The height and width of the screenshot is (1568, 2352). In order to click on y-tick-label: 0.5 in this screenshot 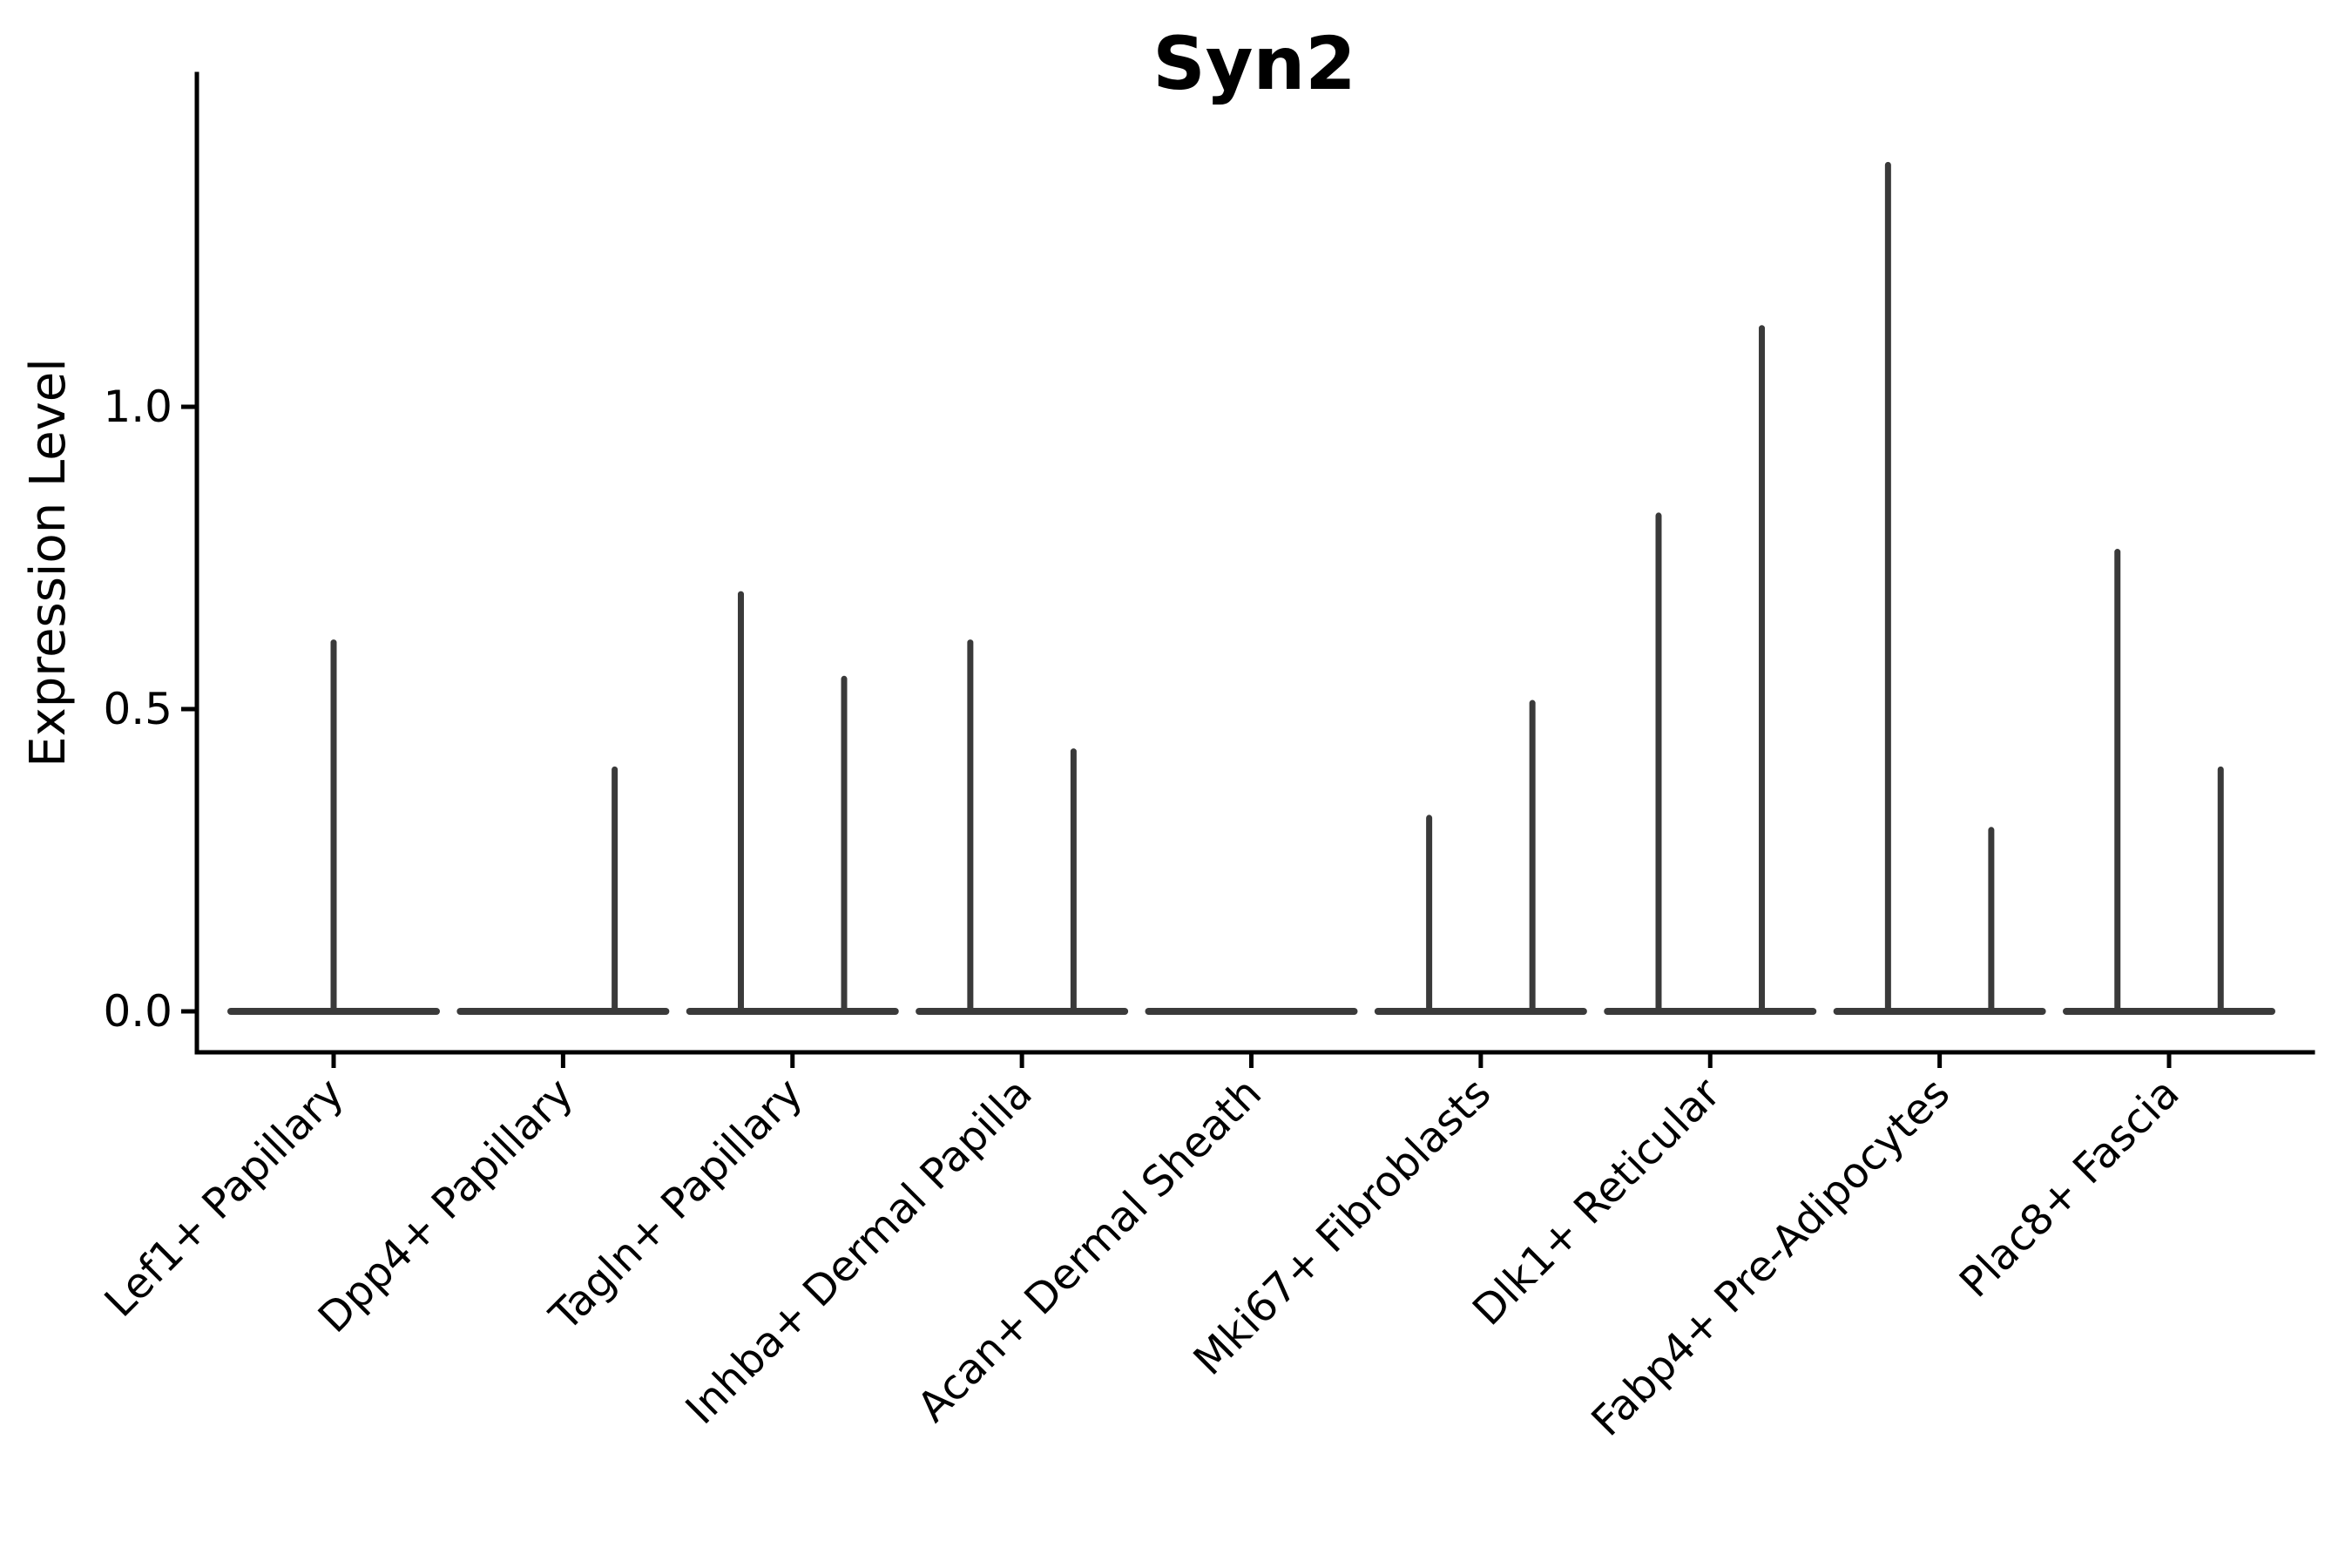, I will do `click(137, 709)`.